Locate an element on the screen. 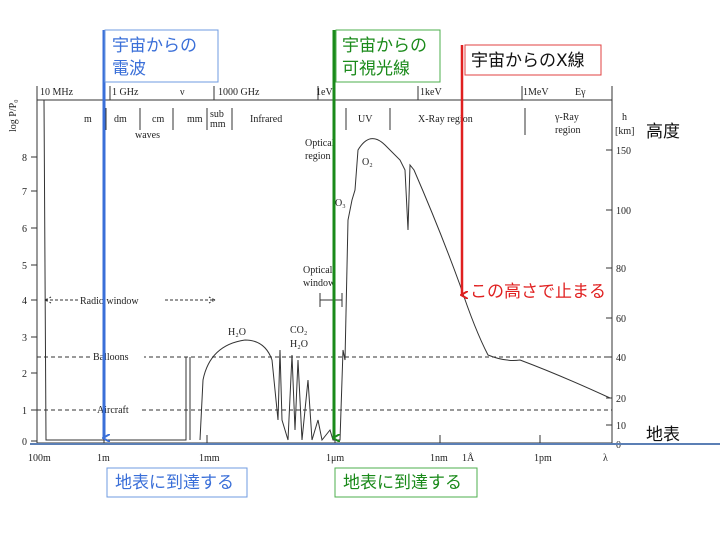 The image size is (720, 540). tick-label: 1 is located at coordinates (24, 411).